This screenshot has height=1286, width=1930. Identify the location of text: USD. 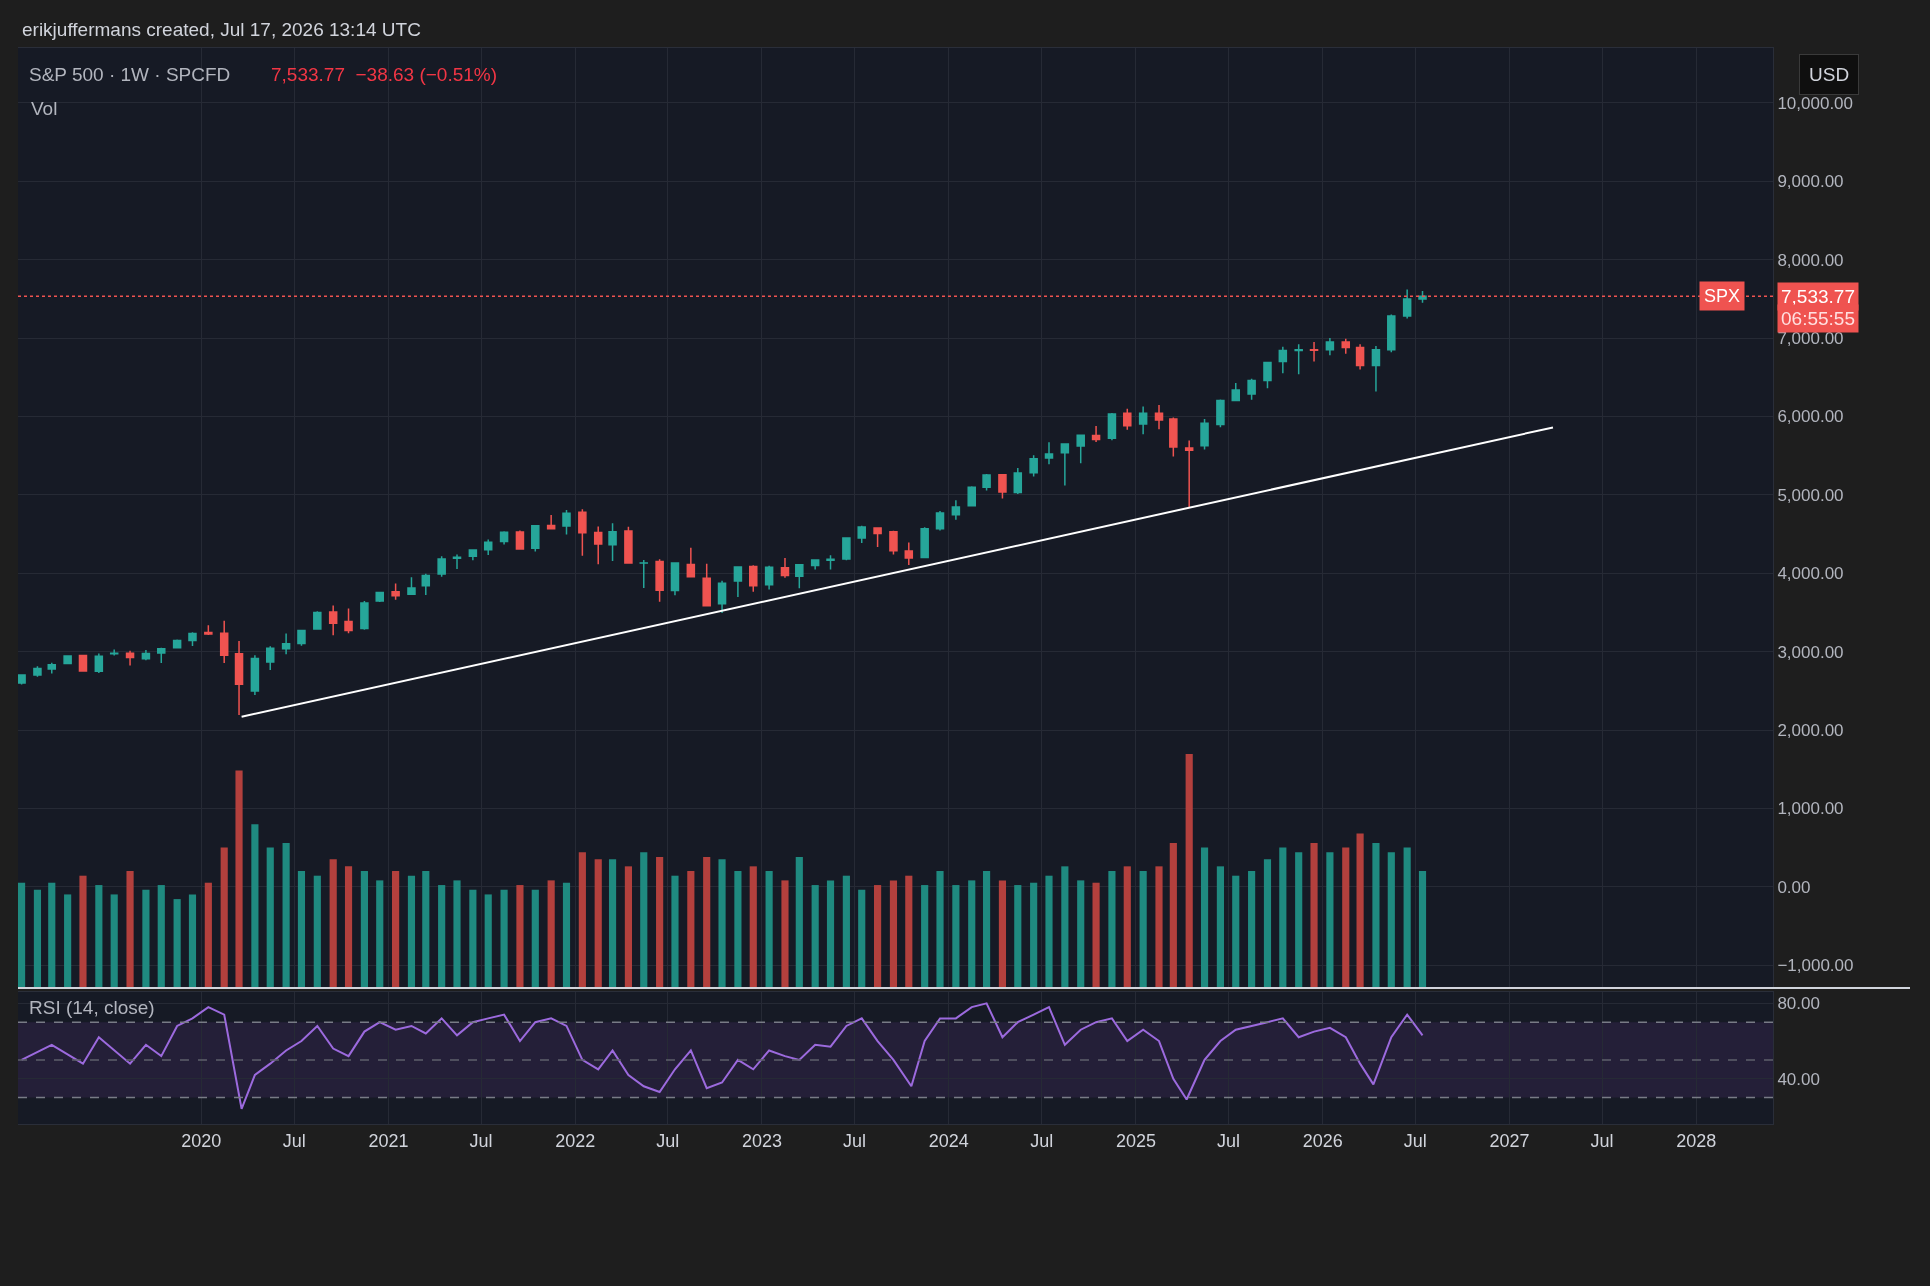
(1829, 74).